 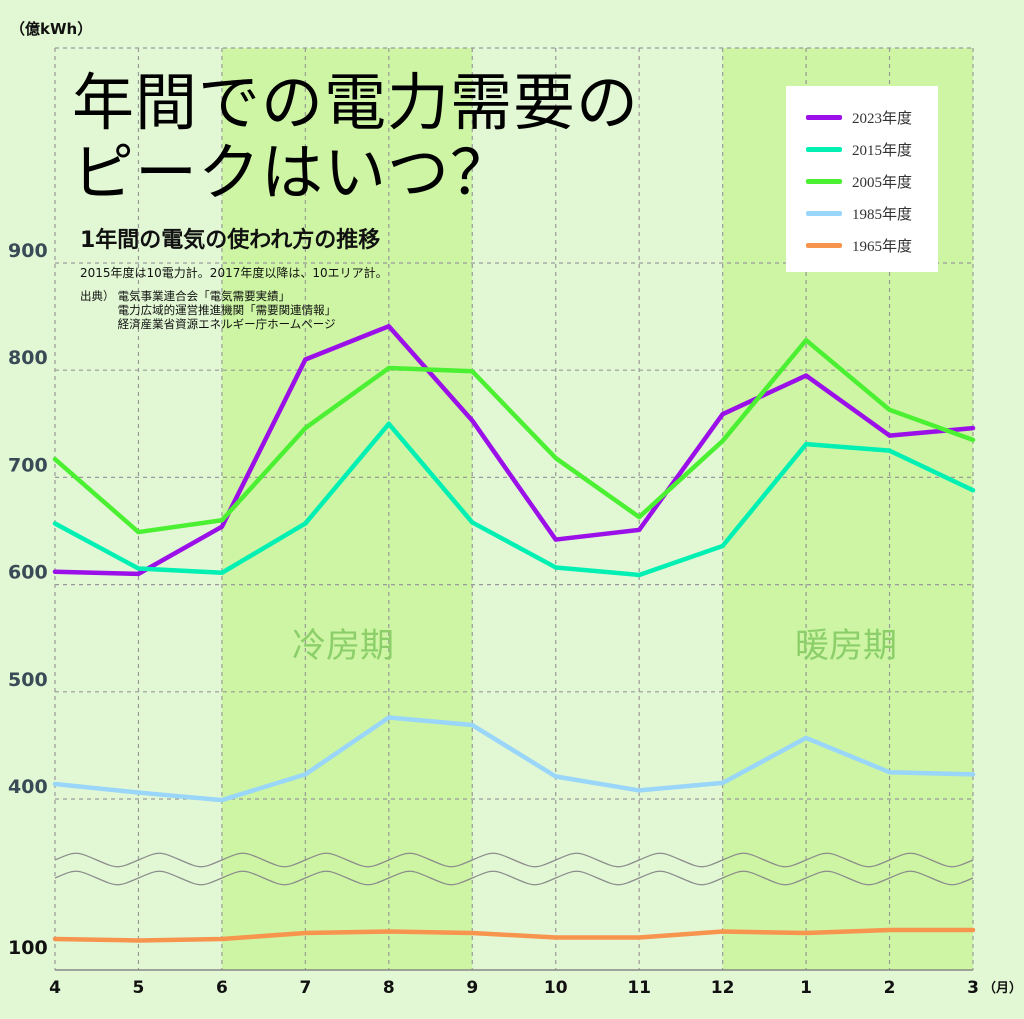 What do you see at coordinates (882, 182) in the screenshot?
I see `legend-label: 2005年度` at bounding box center [882, 182].